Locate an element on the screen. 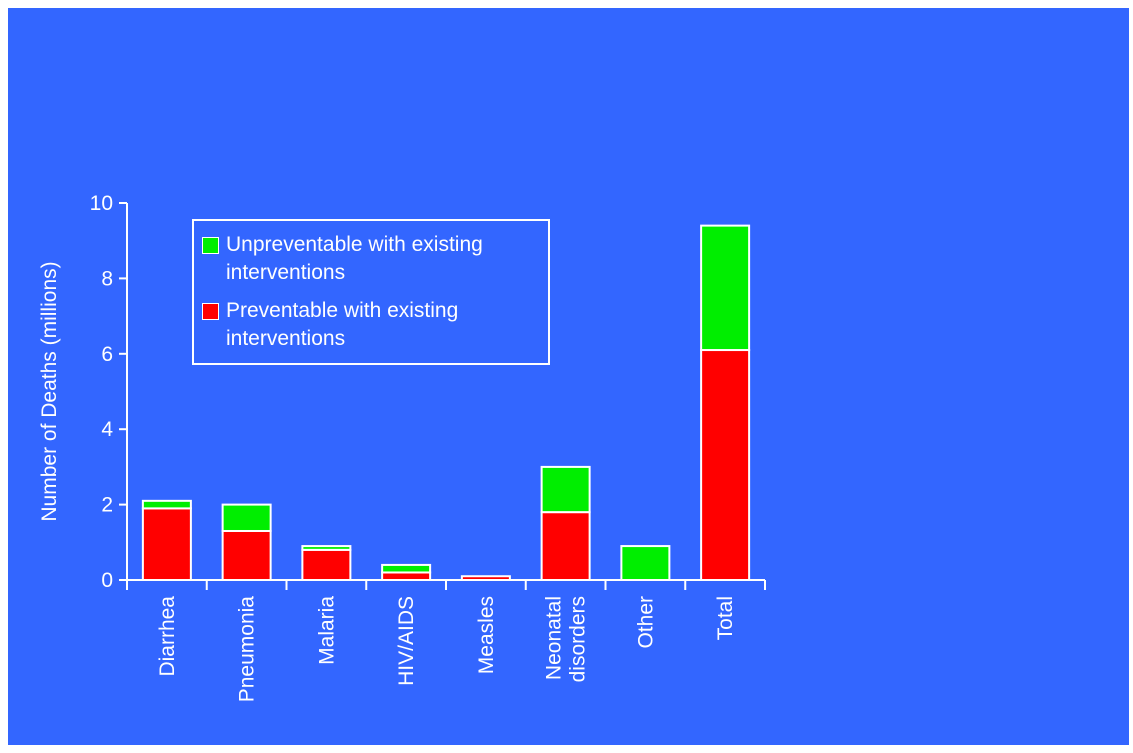 This screenshot has height=753, width=1133. legend-item-preventable: Preventable with existing interventions is located at coordinates (375, 325).